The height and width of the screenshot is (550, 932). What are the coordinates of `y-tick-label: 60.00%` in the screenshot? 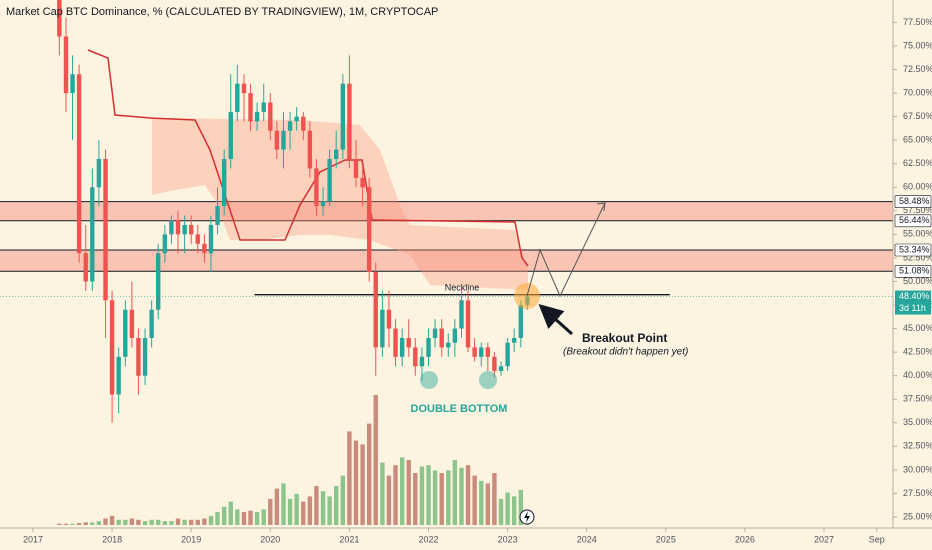 It's located at (917, 187).